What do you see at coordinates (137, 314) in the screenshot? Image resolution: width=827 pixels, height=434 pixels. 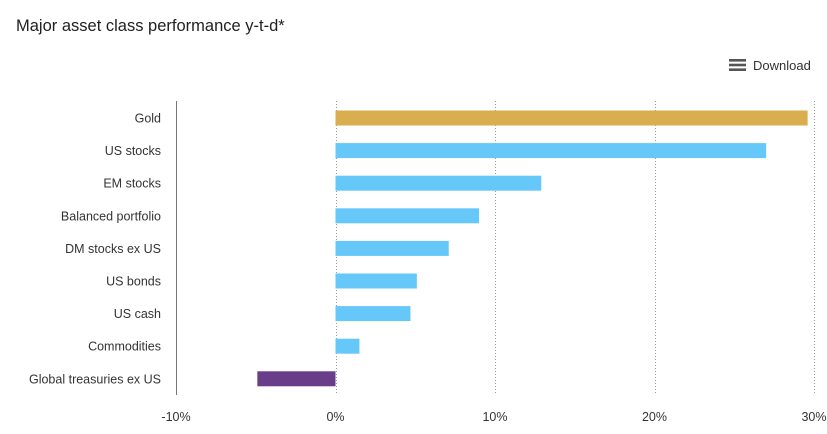 I see `category-label: US cash` at bounding box center [137, 314].